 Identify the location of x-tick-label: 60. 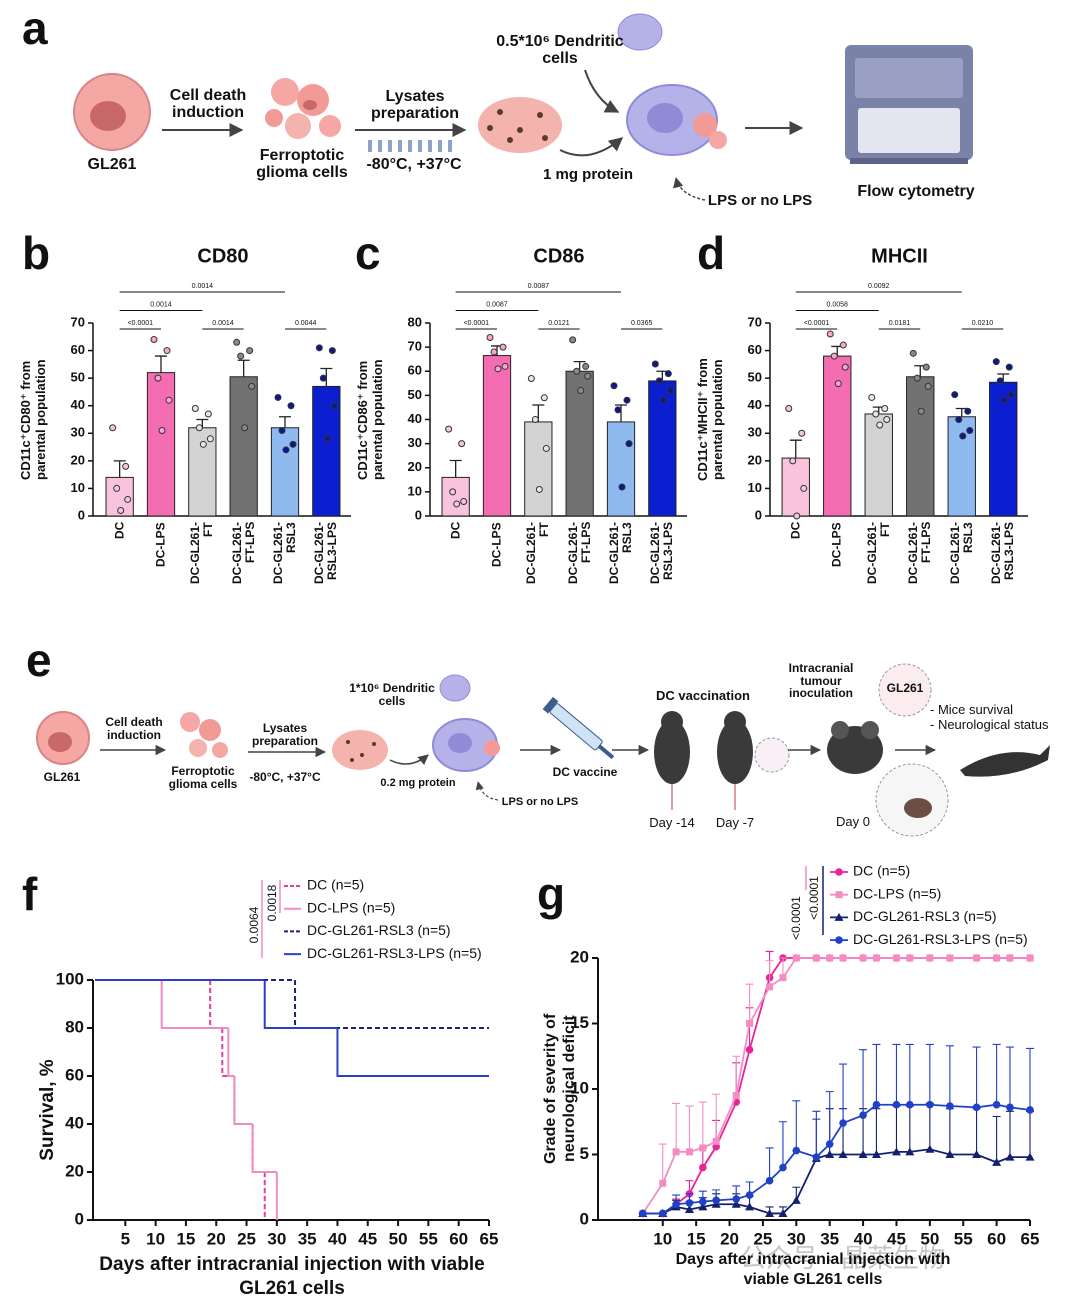
(458, 1238).